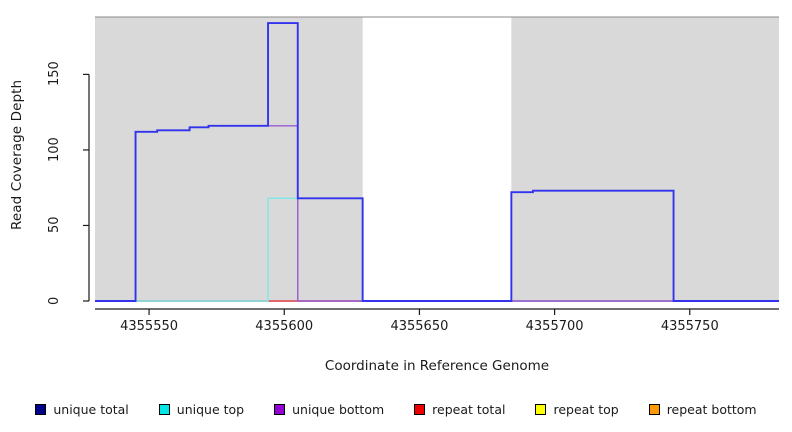  What do you see at coordinates (284, 326) in the screenshot?
I see `x-tick-label: 4355600` at bounding box center [284, 326].